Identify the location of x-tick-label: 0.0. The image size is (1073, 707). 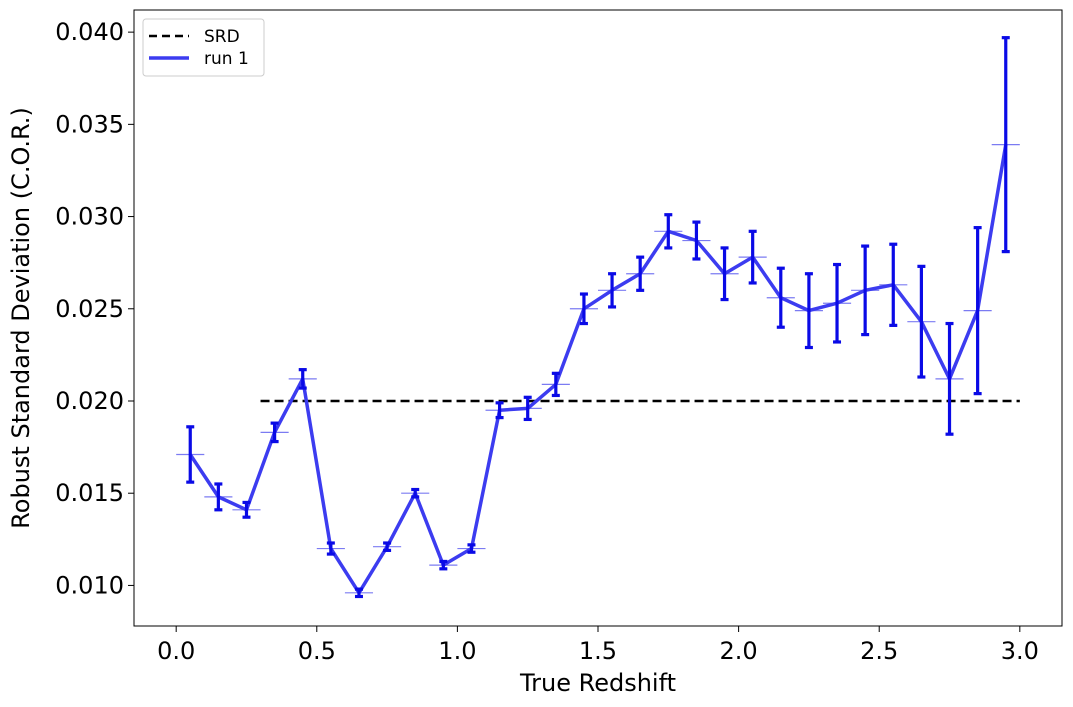
(176, 651).